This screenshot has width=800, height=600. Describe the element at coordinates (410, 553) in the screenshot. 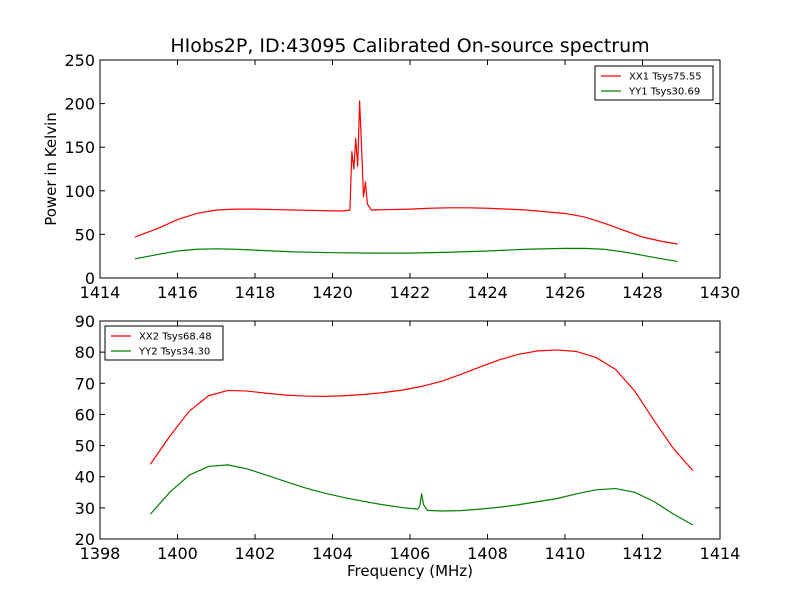

I see `x-tick-label: 1406` at that location.